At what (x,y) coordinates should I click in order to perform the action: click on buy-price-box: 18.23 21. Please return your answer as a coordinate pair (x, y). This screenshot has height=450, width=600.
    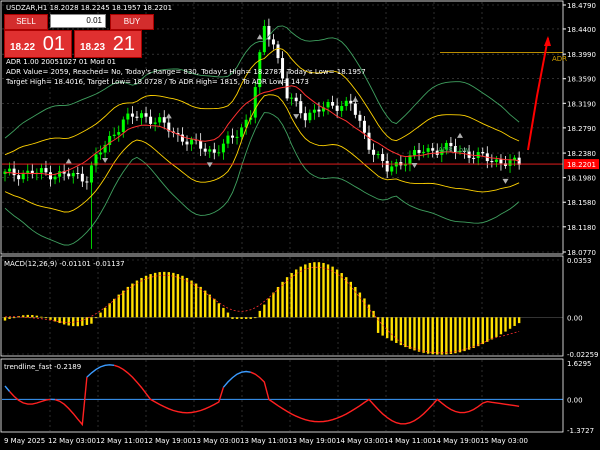
    Looking at the image, I should click on (108, 44).